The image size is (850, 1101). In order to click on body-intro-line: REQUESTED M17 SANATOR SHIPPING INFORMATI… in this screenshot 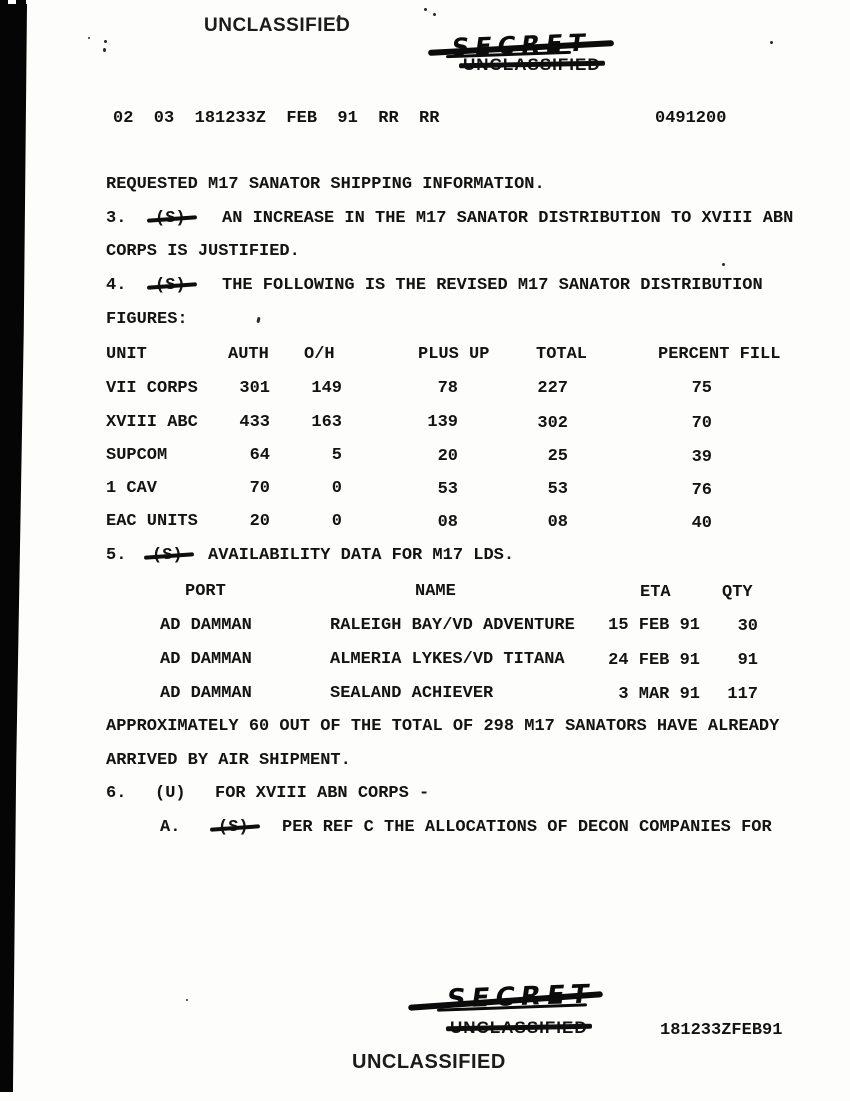, I will do `click(325, 184)`.